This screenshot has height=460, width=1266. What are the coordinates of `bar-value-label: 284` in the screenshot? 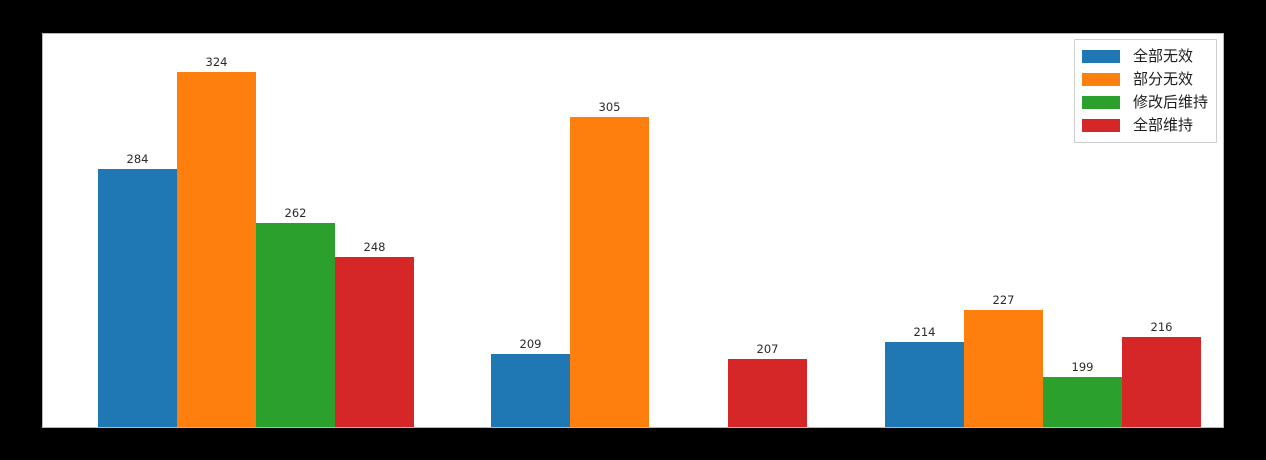 It's located at (137, 159).